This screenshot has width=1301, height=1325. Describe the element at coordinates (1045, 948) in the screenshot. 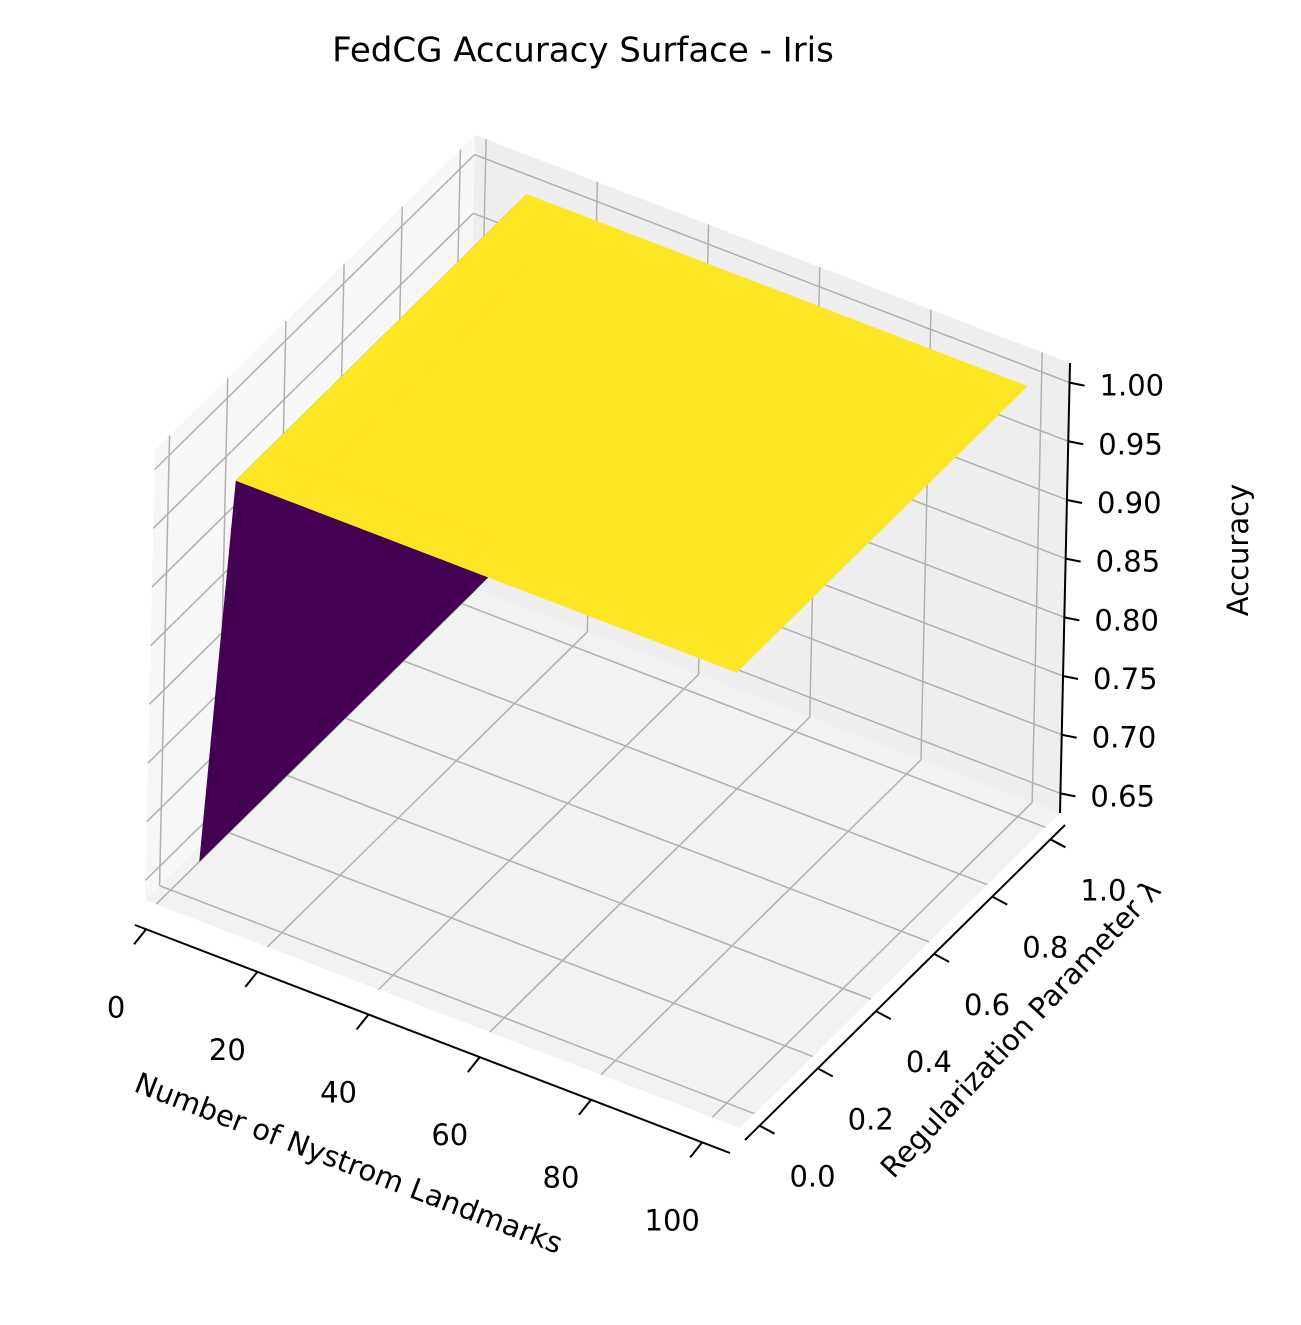

I see `y-tick-label: 0.8` at that location.